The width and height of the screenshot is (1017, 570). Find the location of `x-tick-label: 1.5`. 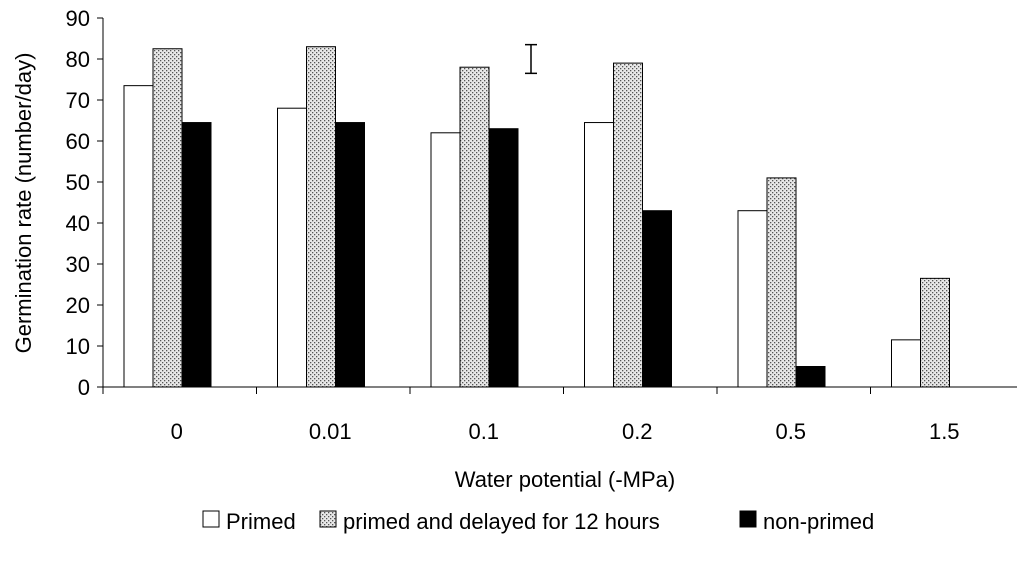

x-tick-label: 1.5 is located at coordinates (944, 431).